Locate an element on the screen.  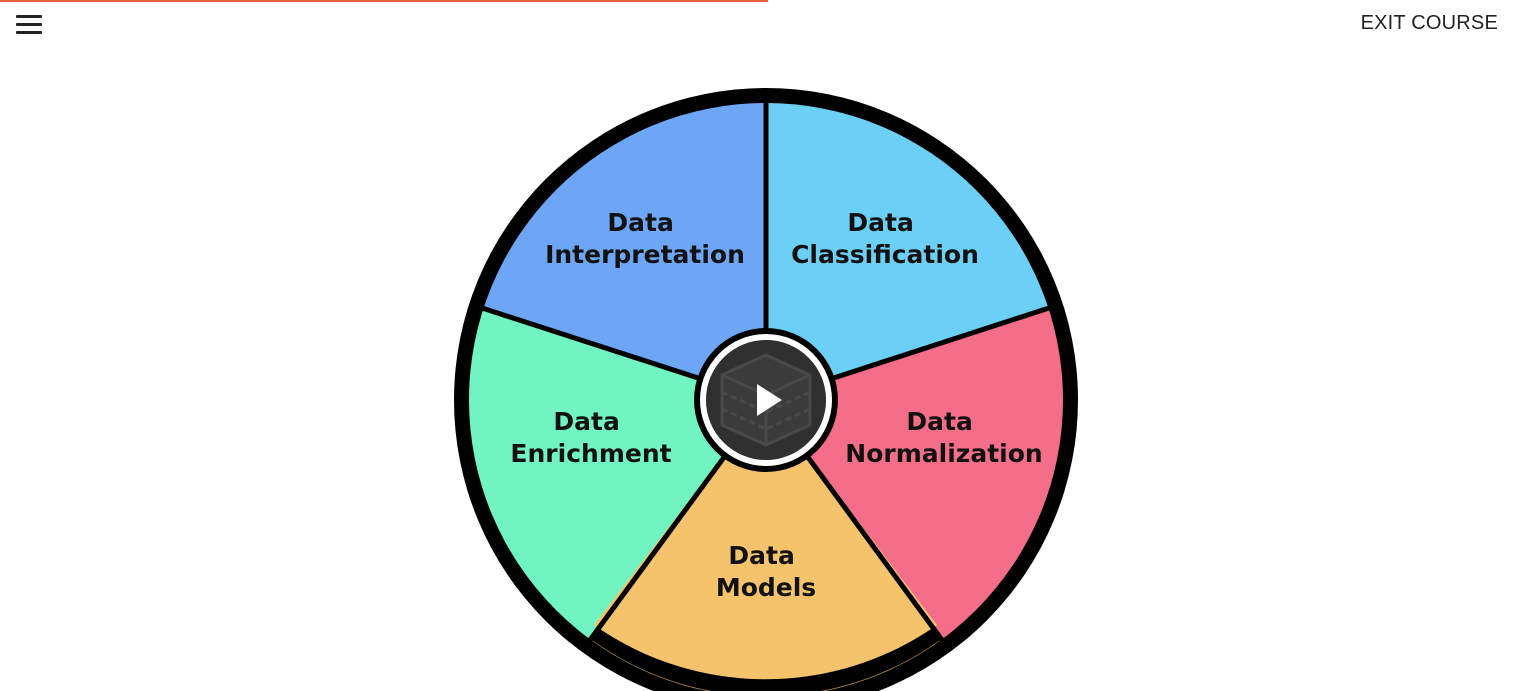
segment-data-enrichment is located at coordinates (617, 477).